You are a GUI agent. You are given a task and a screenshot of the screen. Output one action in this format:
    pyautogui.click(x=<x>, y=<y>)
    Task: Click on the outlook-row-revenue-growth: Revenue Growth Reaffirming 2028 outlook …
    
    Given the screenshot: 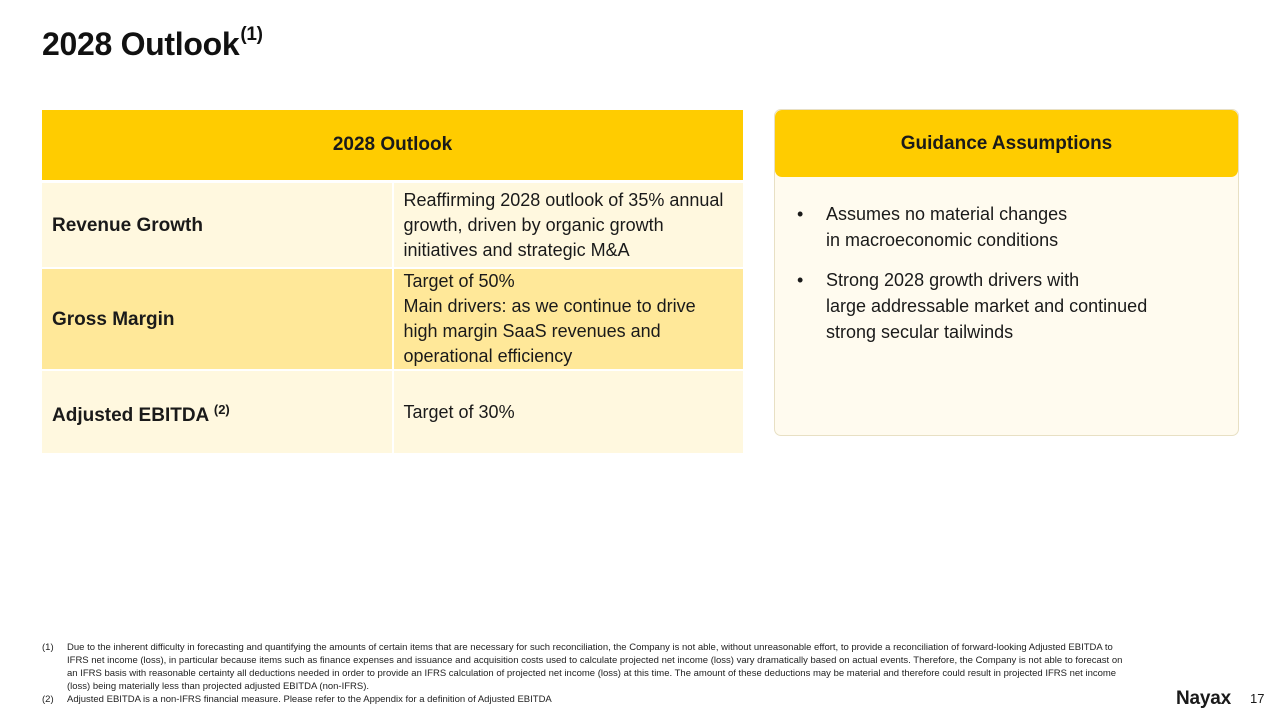 What is the action you would take?
    pyautogui.click(x=392, y=225)
    